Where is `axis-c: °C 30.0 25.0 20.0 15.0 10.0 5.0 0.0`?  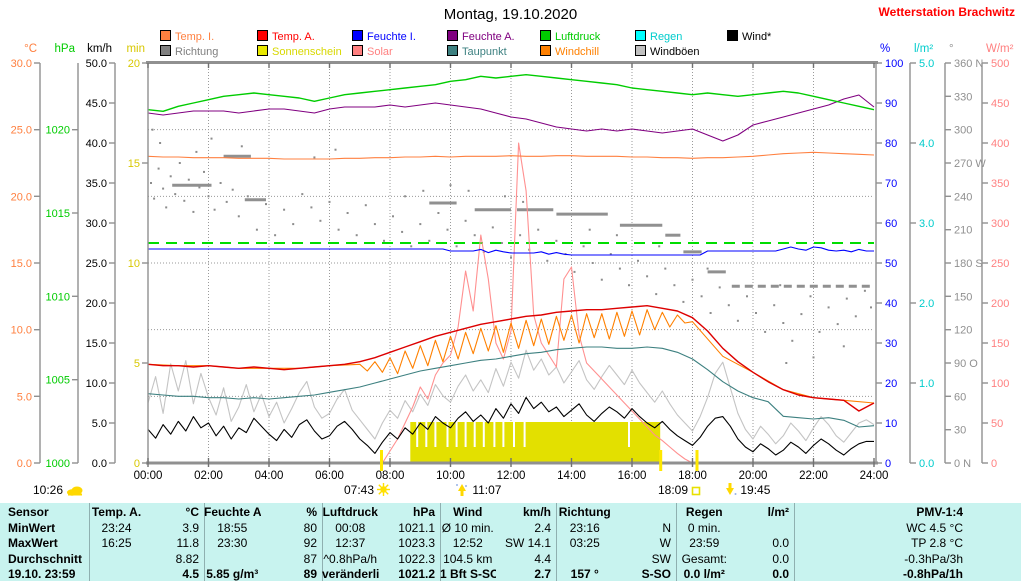
axis-c: °C 30.0 25.0 20.0 15.0 10.0 5.0 0.0 is located at coordinates (26, 256).